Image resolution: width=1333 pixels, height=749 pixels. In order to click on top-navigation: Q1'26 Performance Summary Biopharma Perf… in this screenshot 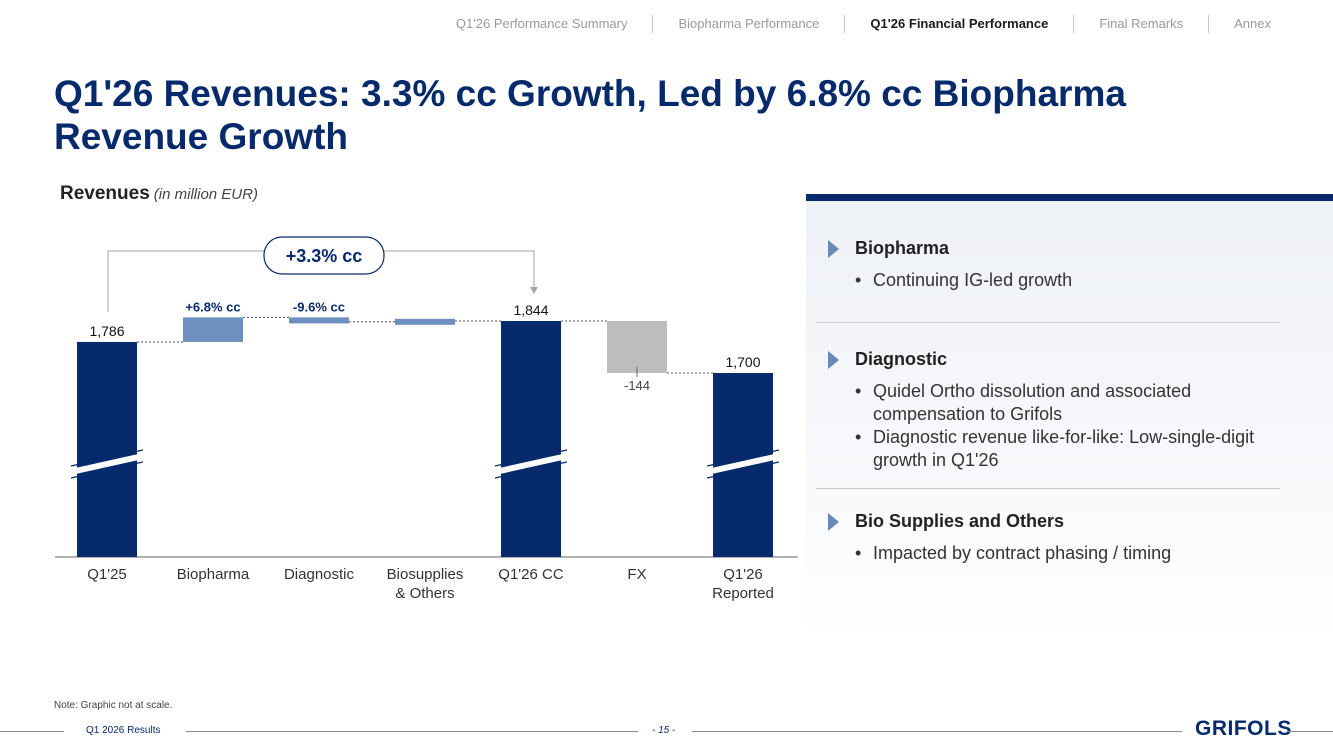, I will do `click(851, 24)`.